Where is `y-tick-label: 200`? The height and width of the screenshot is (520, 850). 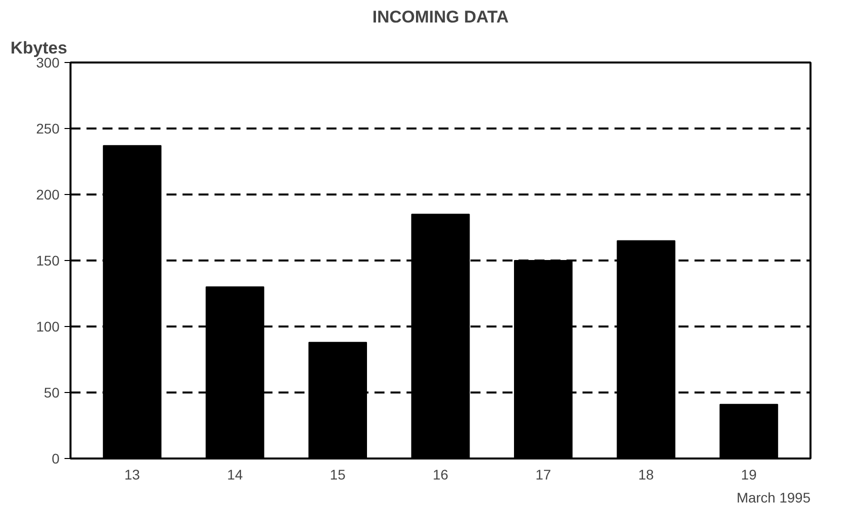 y-tick-label: 200 is located at coordinates (48, 194).